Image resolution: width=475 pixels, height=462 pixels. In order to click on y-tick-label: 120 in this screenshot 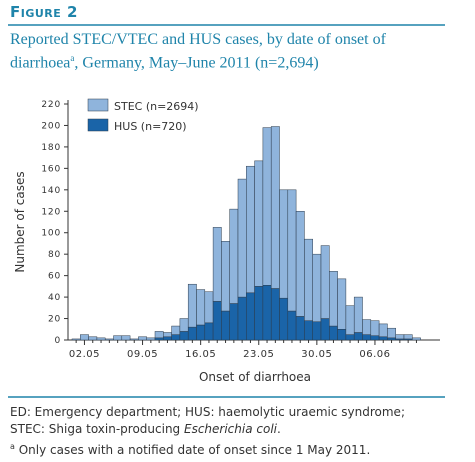, I will do `click(51, 212)`.